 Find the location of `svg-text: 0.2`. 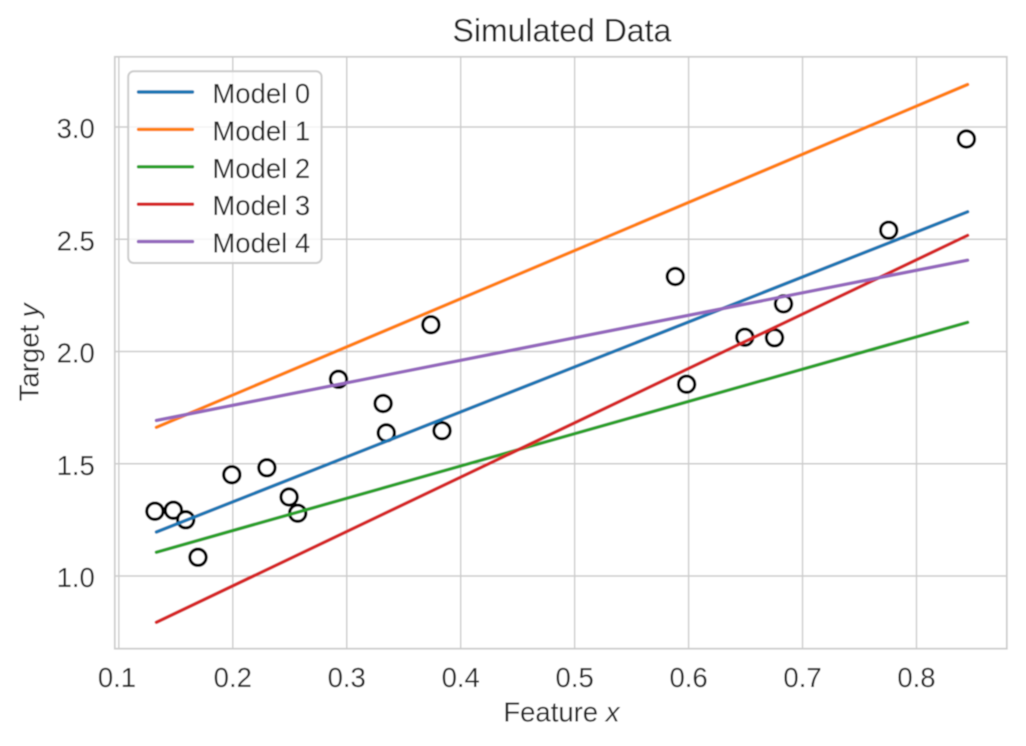

svg-text: 0.2 is located at coordinates (233, 677).